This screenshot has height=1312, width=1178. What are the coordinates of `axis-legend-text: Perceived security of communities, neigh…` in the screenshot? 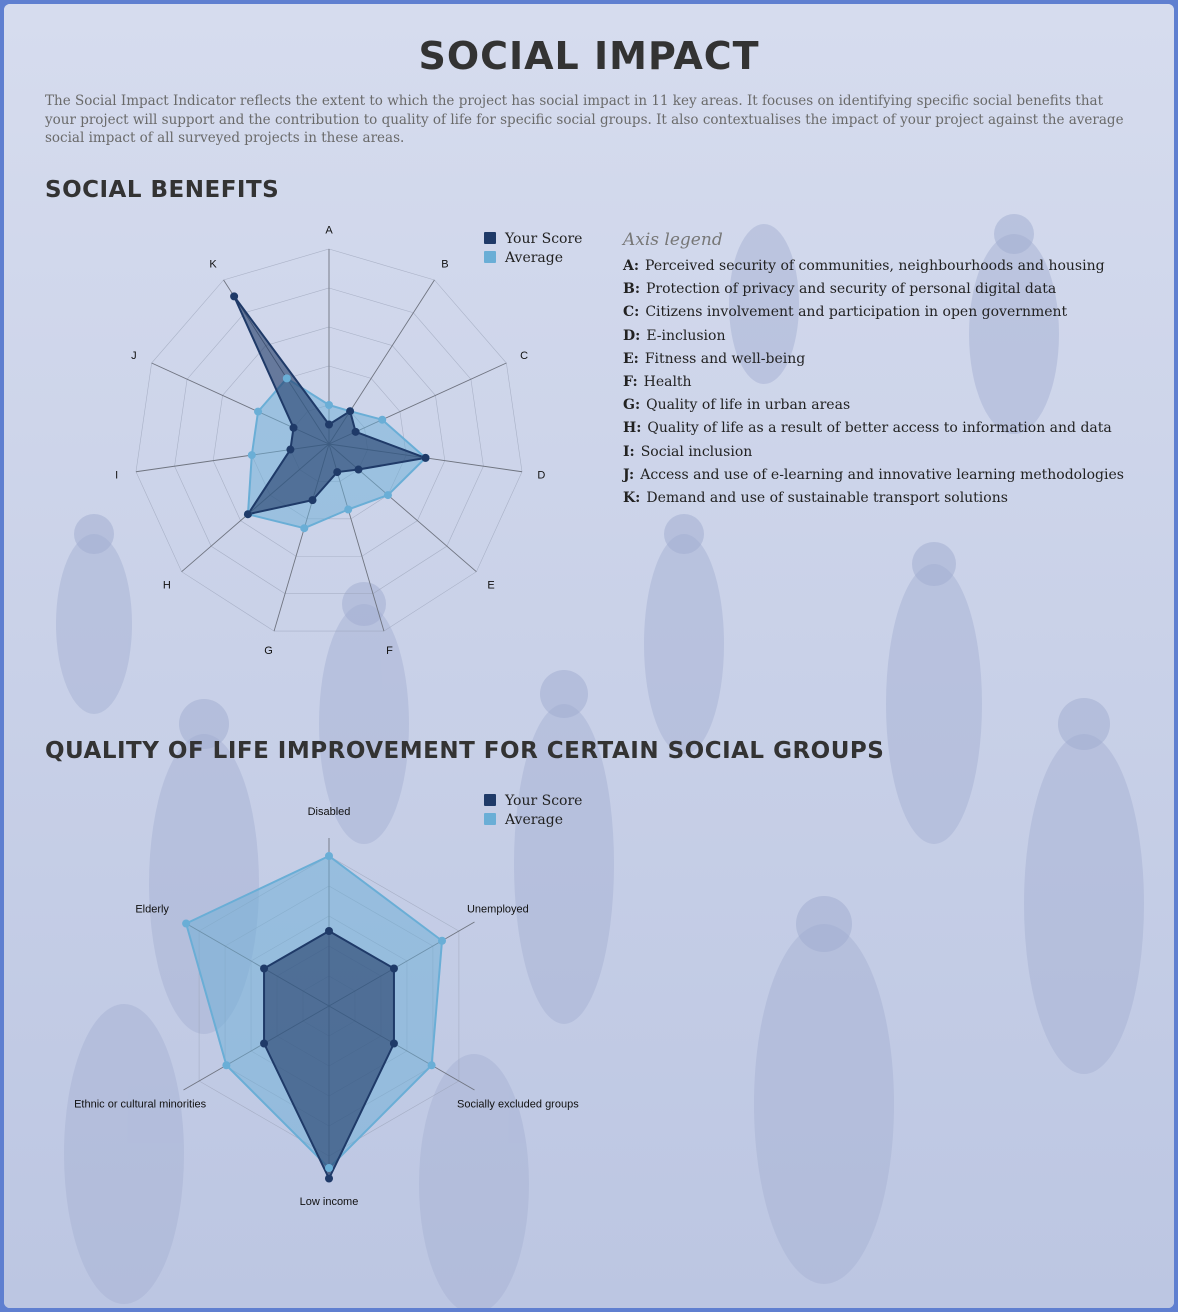 It's located at (875, 266).